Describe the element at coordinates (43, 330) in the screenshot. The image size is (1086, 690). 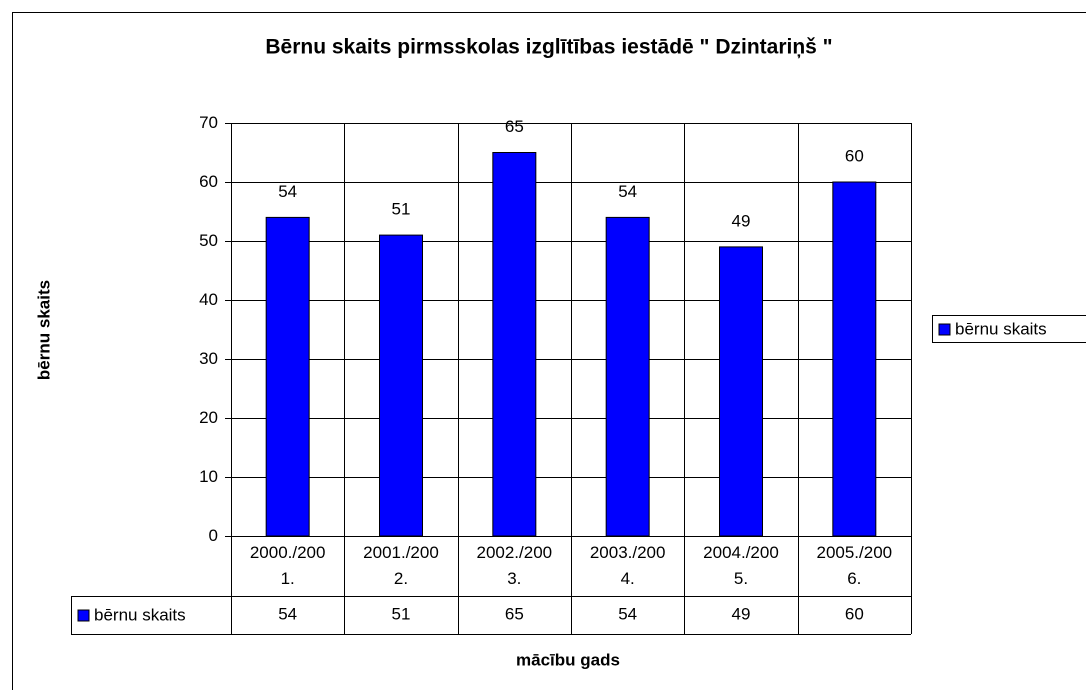
I see `y-axis-title: bērnu skaits` at that location.